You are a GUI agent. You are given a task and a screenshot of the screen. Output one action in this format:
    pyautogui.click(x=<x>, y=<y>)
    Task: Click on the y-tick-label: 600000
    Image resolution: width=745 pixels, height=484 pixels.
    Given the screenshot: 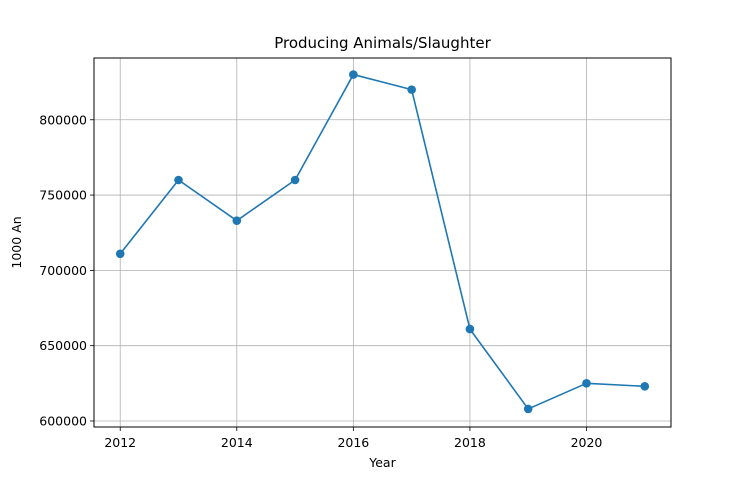 What is the action you would take?
    pyautogui.click(x=63, y=420)
    